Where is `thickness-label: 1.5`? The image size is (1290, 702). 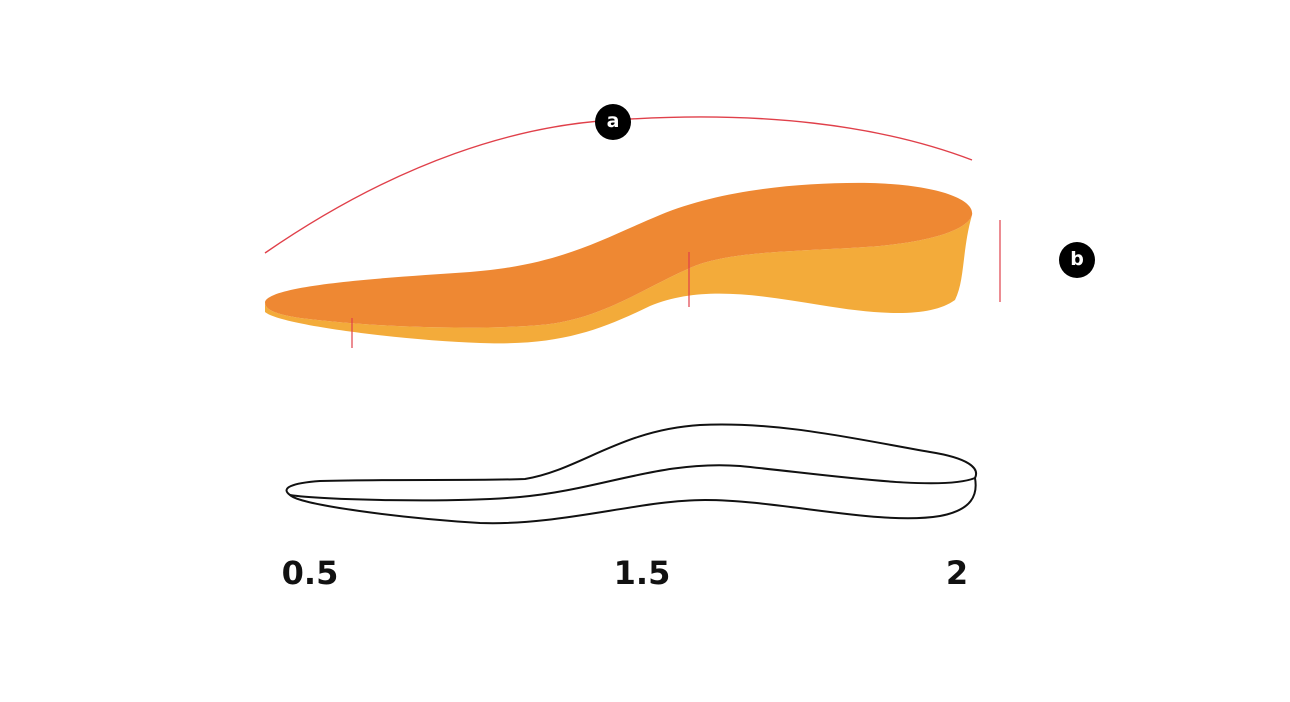 thickness-label: 1.5 is located at coordinates (642, 573).